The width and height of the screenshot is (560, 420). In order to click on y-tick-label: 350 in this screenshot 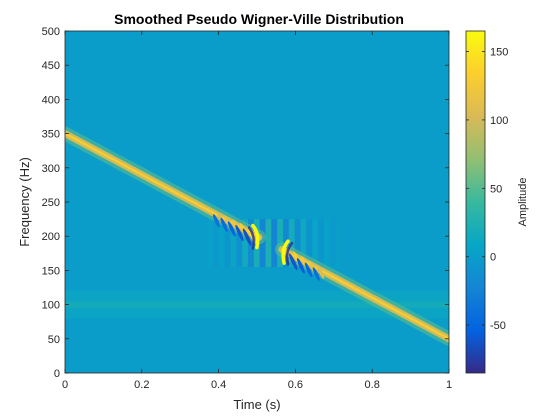, I will do `click(51, 135)`.